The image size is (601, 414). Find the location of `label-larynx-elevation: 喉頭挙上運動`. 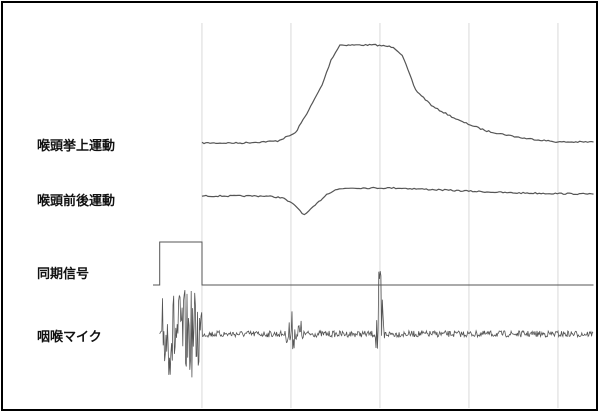

label-larynx-elevation: 喉頭挙上運動 is located at coordinates (76, 146).